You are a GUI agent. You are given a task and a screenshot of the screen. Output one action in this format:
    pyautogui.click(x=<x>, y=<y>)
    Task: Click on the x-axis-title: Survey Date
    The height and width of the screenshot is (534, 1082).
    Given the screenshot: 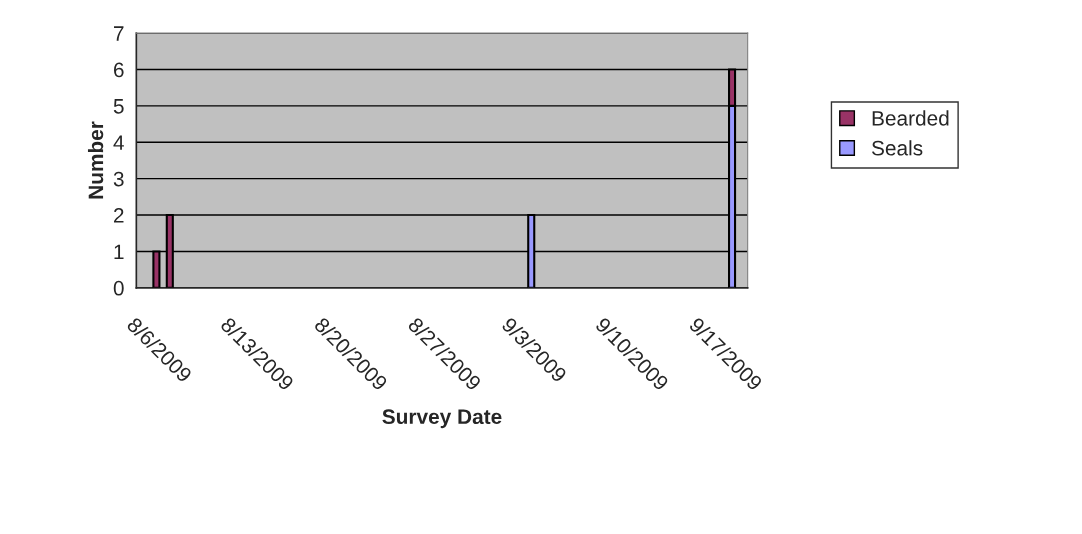 What is the action you would take?
    pyautogui.click(x=442, y=419)
    